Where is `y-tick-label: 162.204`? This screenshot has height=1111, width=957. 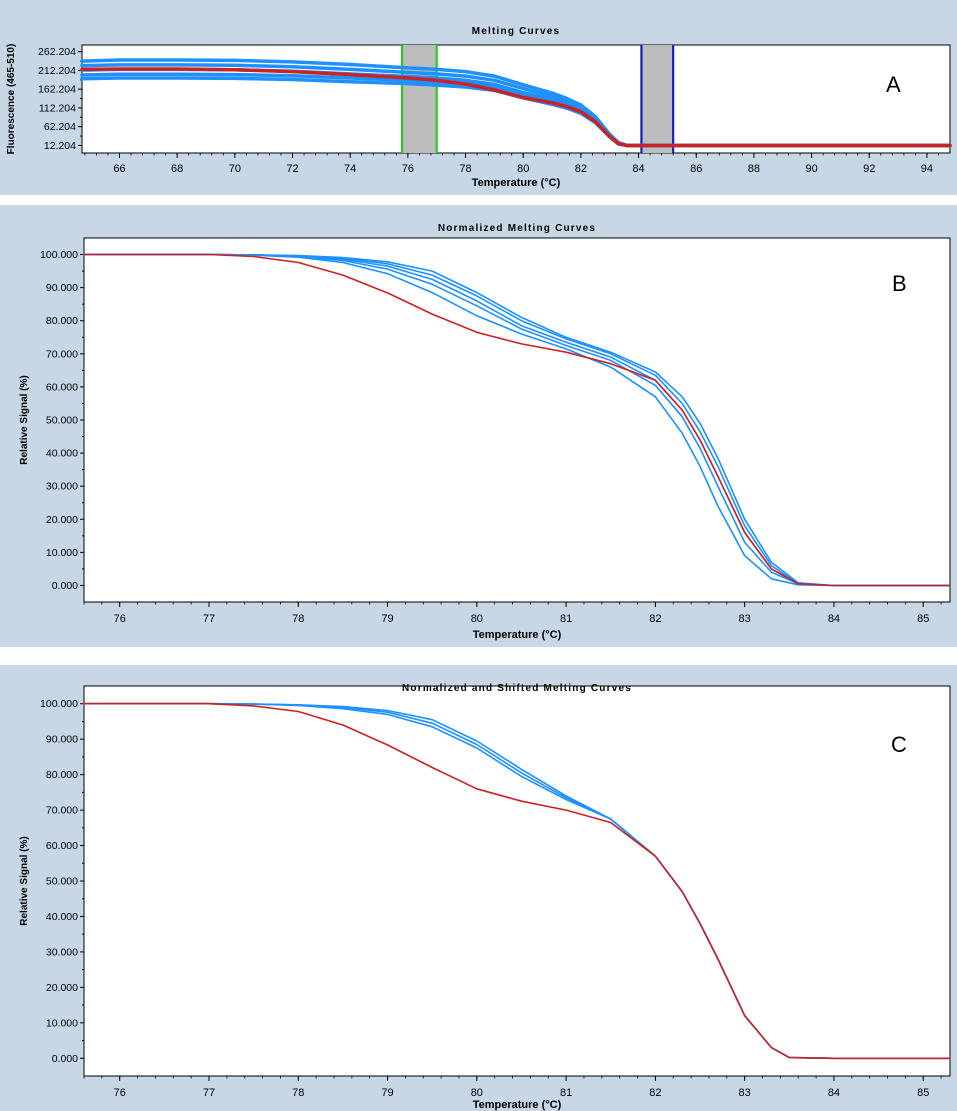 y-tick-label: 162.204 is located at coordinates (57, 90).